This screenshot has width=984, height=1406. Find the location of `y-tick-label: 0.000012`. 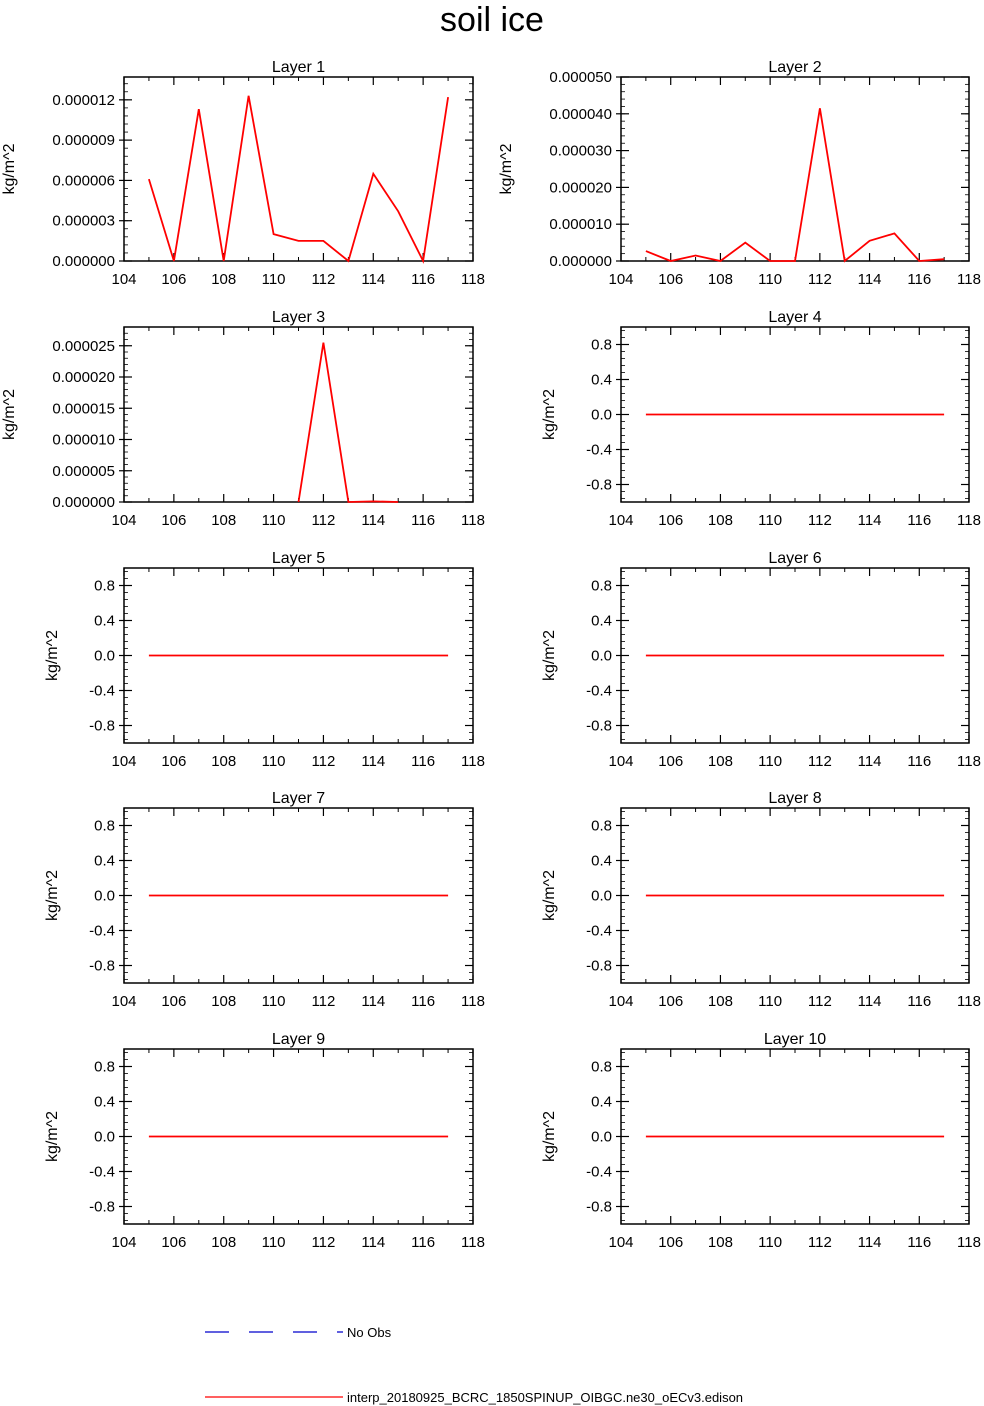

y-tick-label: 0.000012 is located at coordinates (83, 100).